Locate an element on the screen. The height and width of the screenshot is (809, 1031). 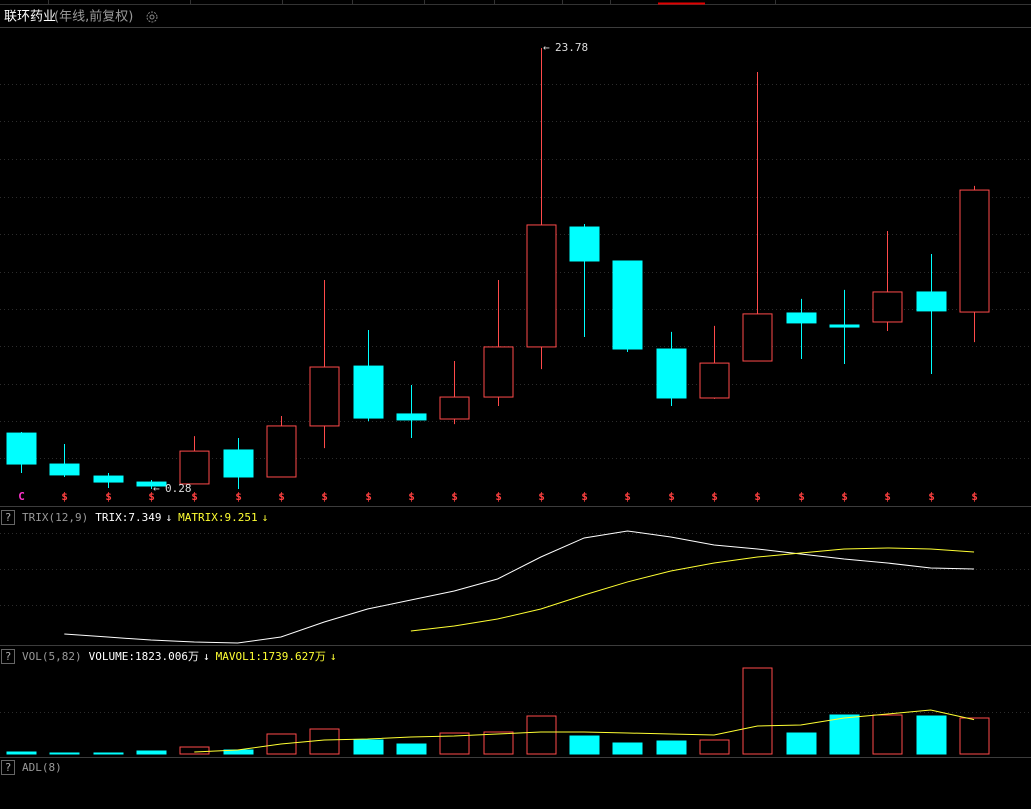
readout: MATRIX:9.251 is located at coordinates (217, 517).